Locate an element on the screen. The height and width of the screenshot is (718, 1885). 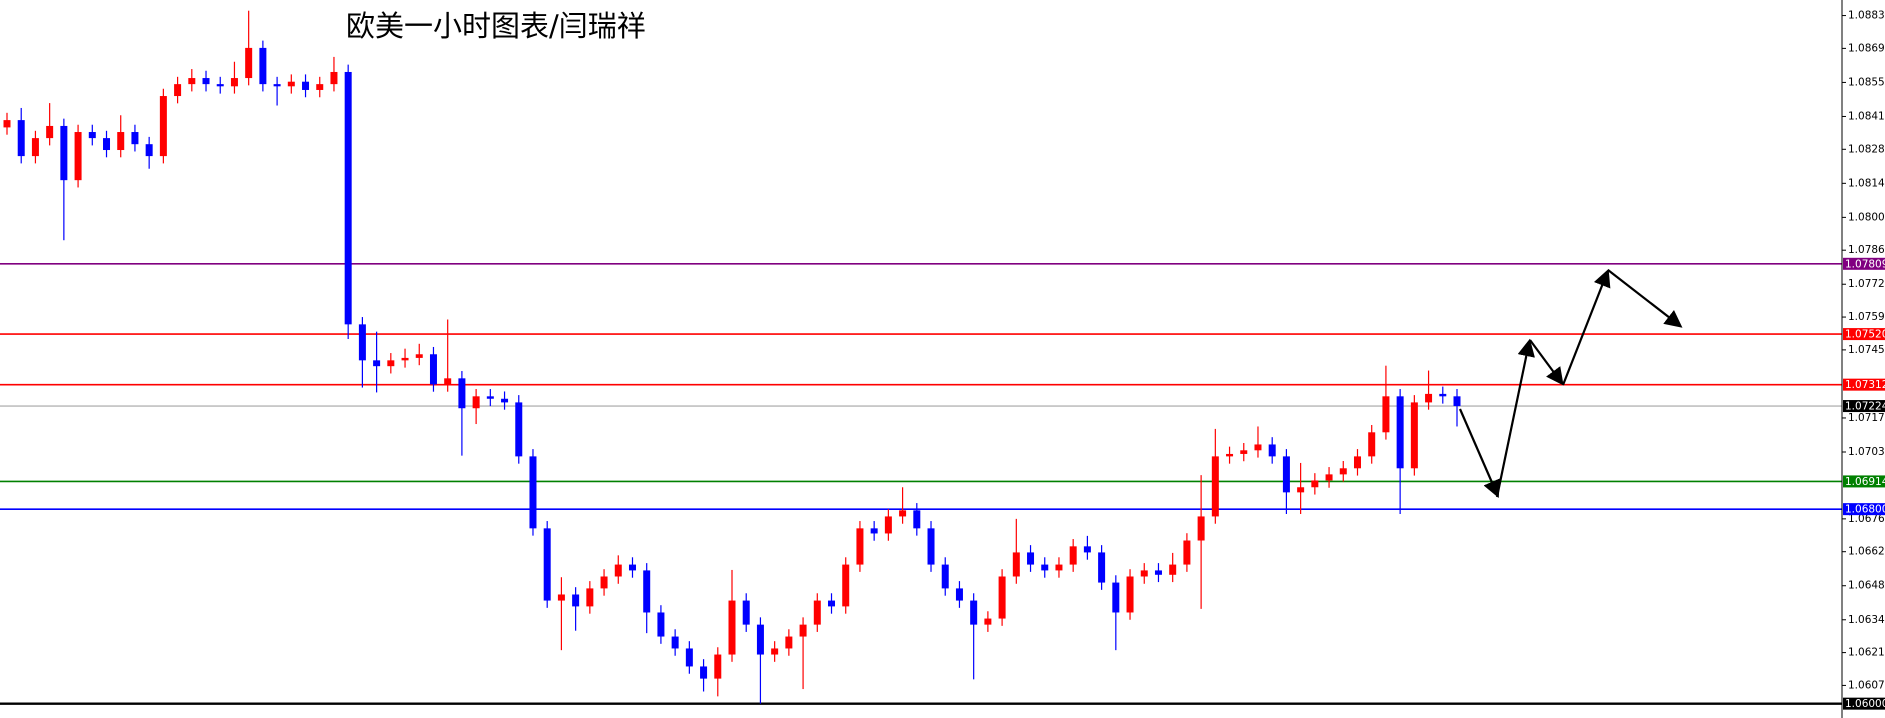
level-label: 1.06800 is located at coordinates (1865, 510).